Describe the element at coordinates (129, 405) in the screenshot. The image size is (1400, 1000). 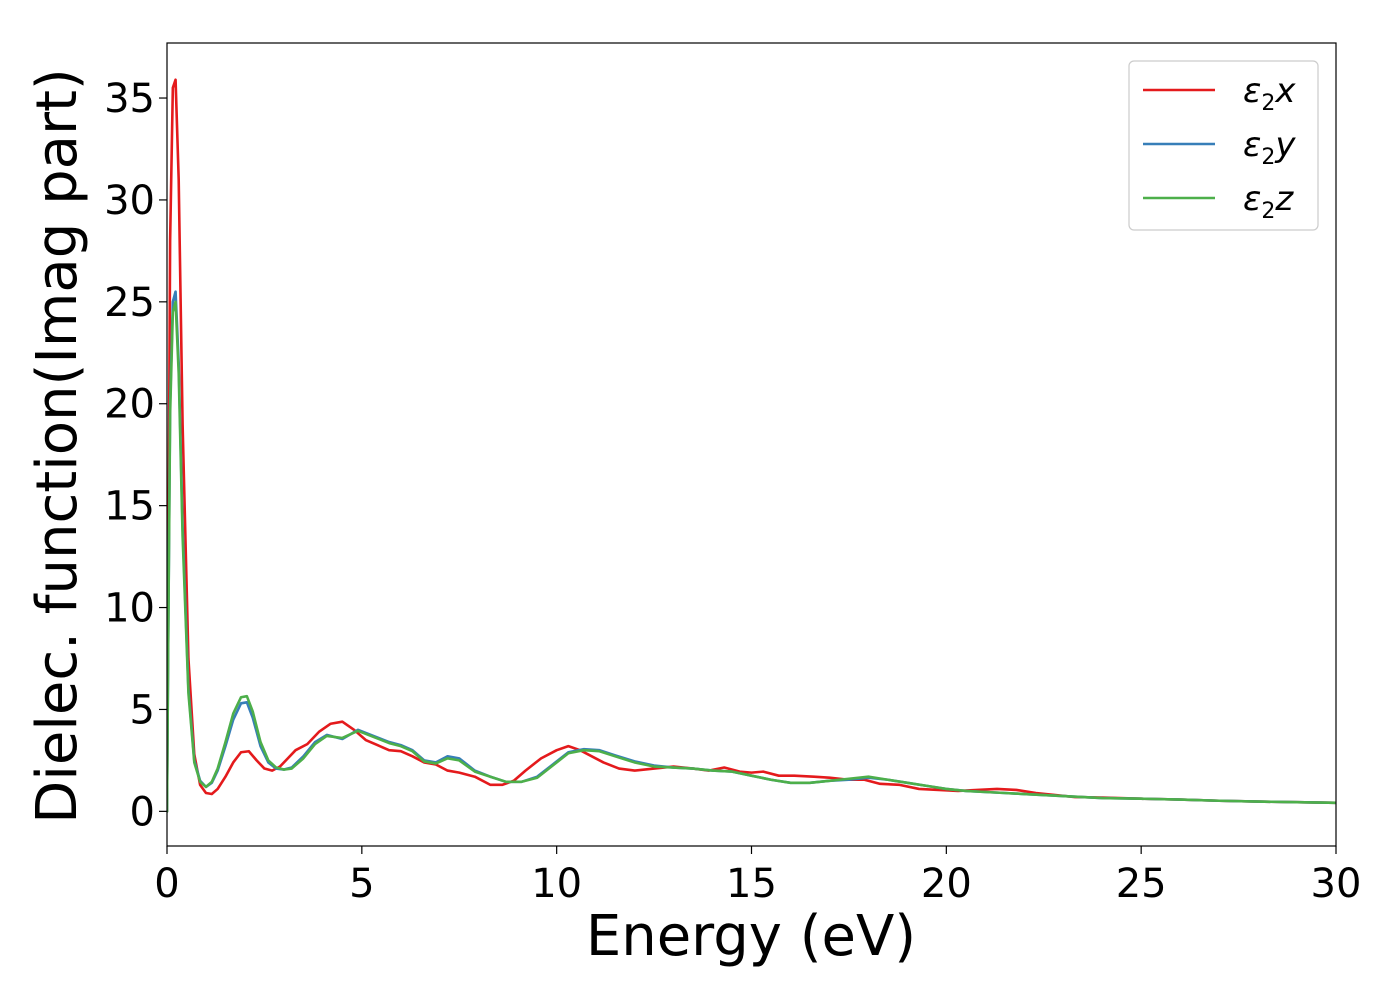
I see `y-tick-label: 20` at that location.